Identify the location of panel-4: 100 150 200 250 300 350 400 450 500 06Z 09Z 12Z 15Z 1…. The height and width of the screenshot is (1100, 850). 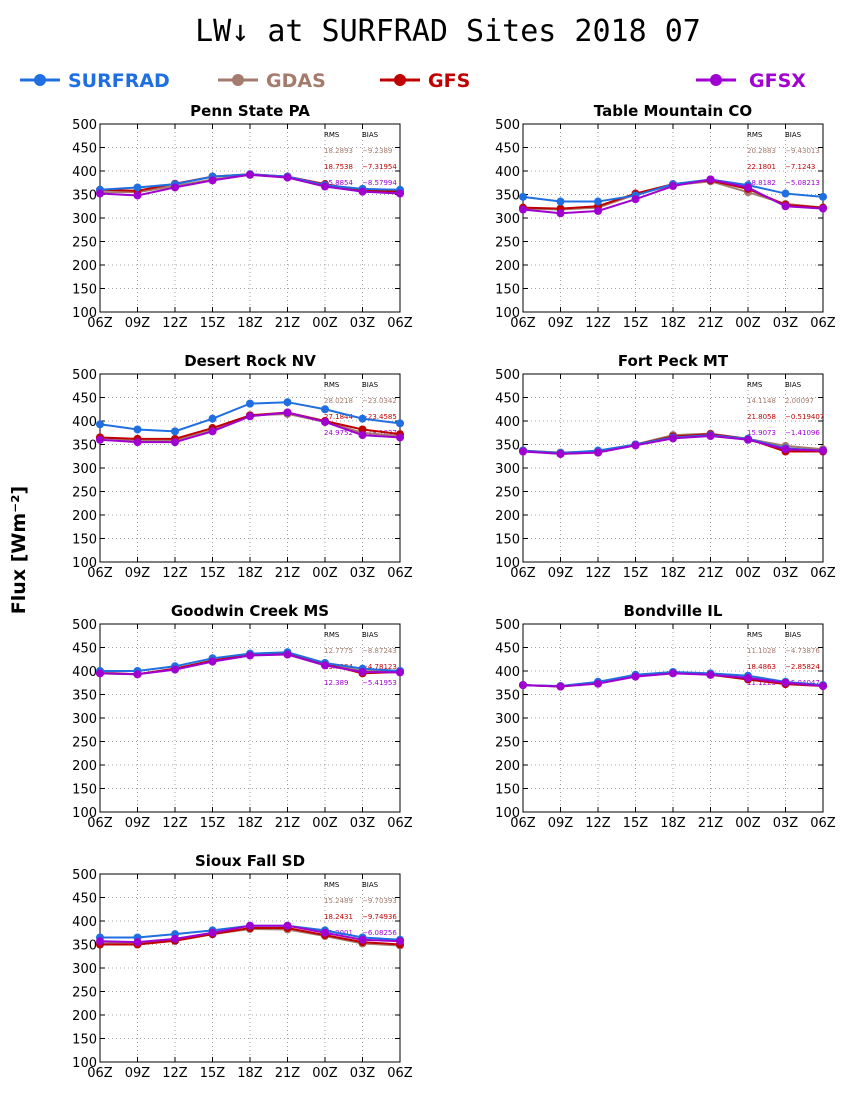
(242, 716).